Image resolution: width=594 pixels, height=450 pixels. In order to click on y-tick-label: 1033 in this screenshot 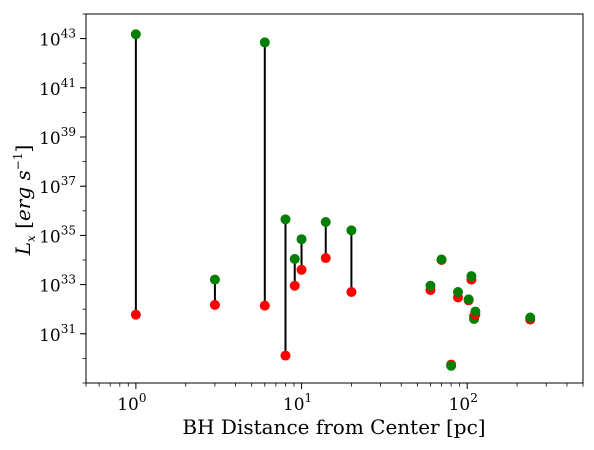, I will do `click(57, 285)`.